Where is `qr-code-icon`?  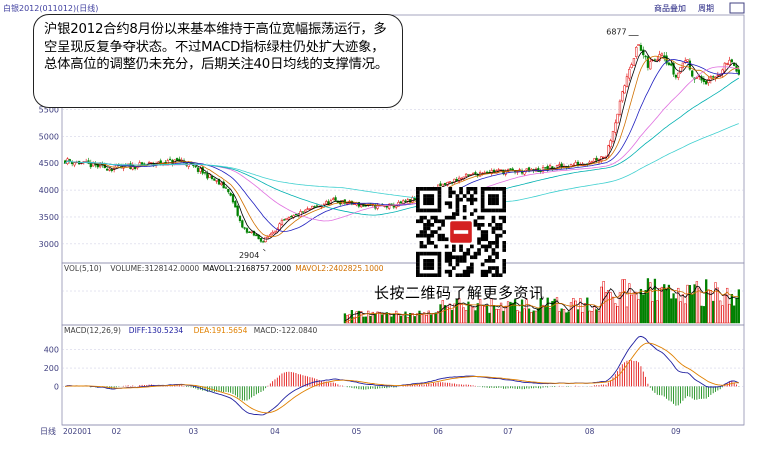
qr-code-icon is located at coordinates (461, 232).